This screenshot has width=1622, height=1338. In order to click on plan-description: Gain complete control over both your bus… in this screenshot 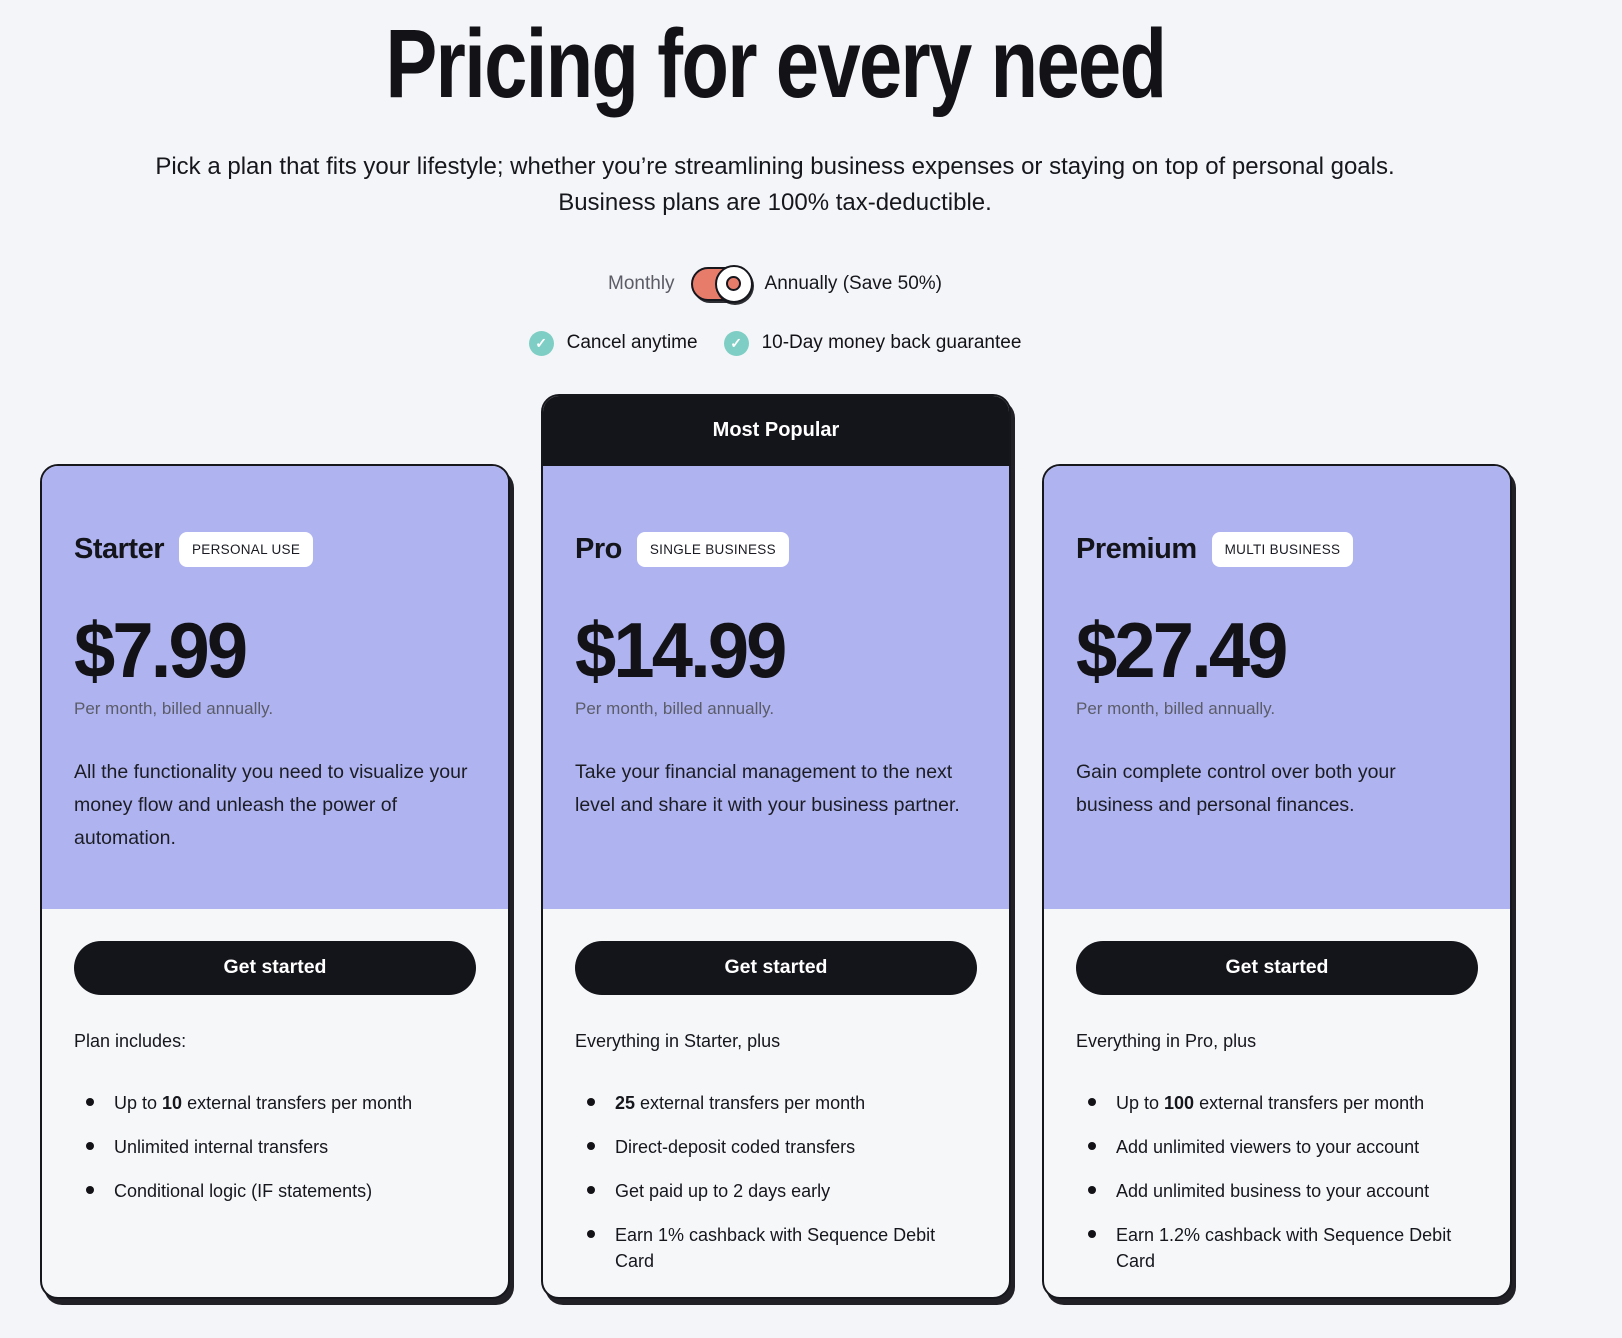, I will do `click(1236, 788)`.